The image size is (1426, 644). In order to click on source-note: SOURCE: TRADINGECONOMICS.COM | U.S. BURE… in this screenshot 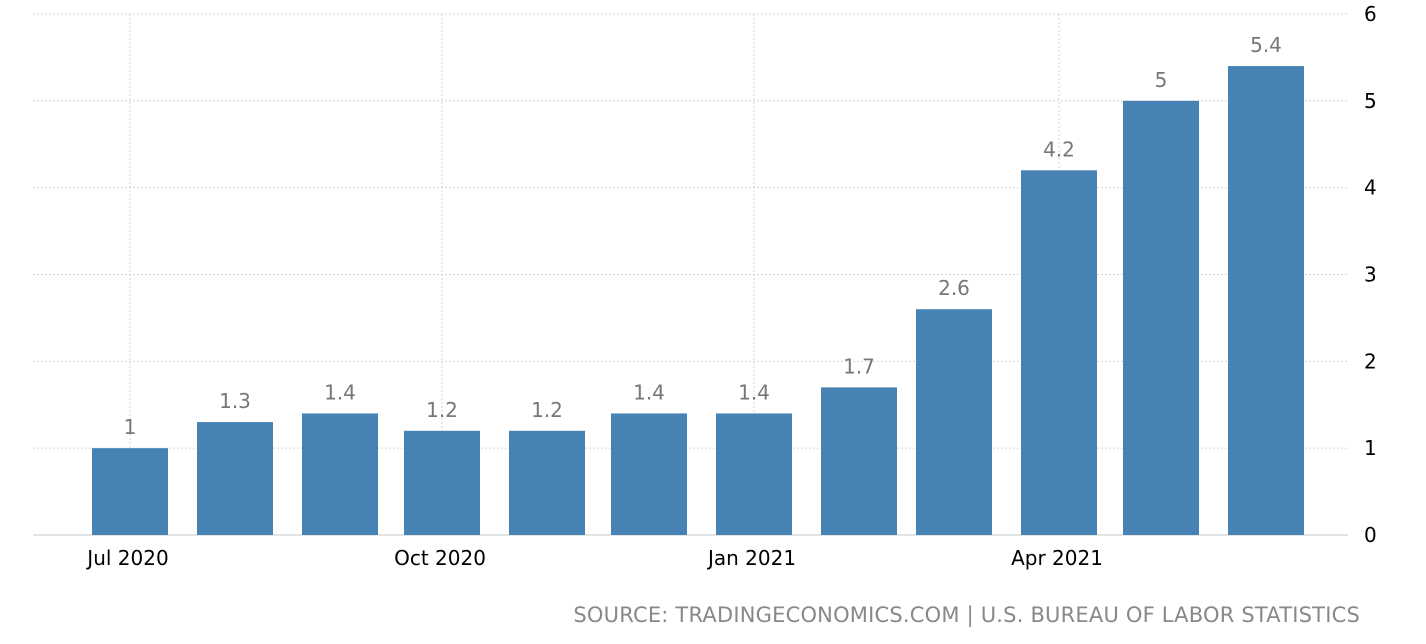, I will do `click(966, 615)`.